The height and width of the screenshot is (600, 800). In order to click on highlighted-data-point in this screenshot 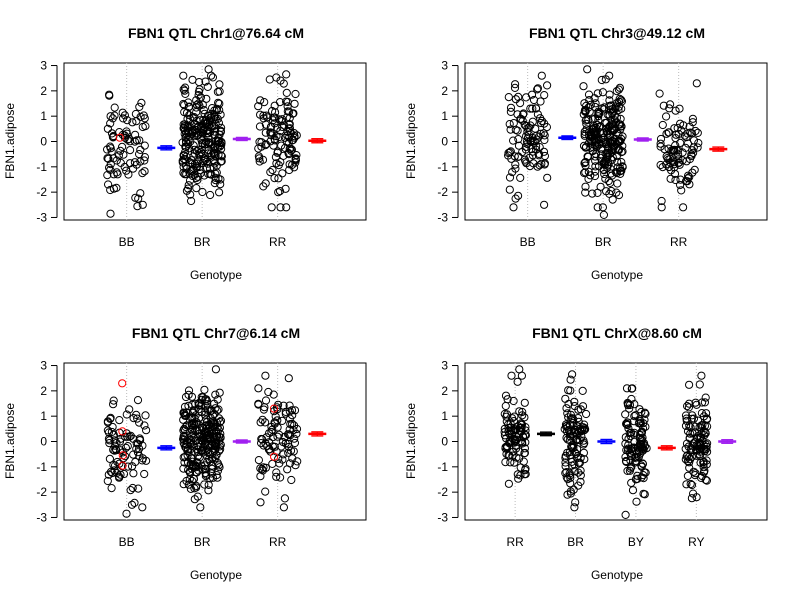, I will do `click(122, 465)`.